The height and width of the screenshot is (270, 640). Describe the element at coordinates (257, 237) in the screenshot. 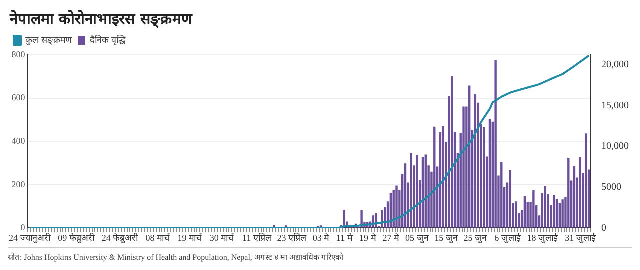

I see `x-tick-label: 11 एप्रिल` at that location.